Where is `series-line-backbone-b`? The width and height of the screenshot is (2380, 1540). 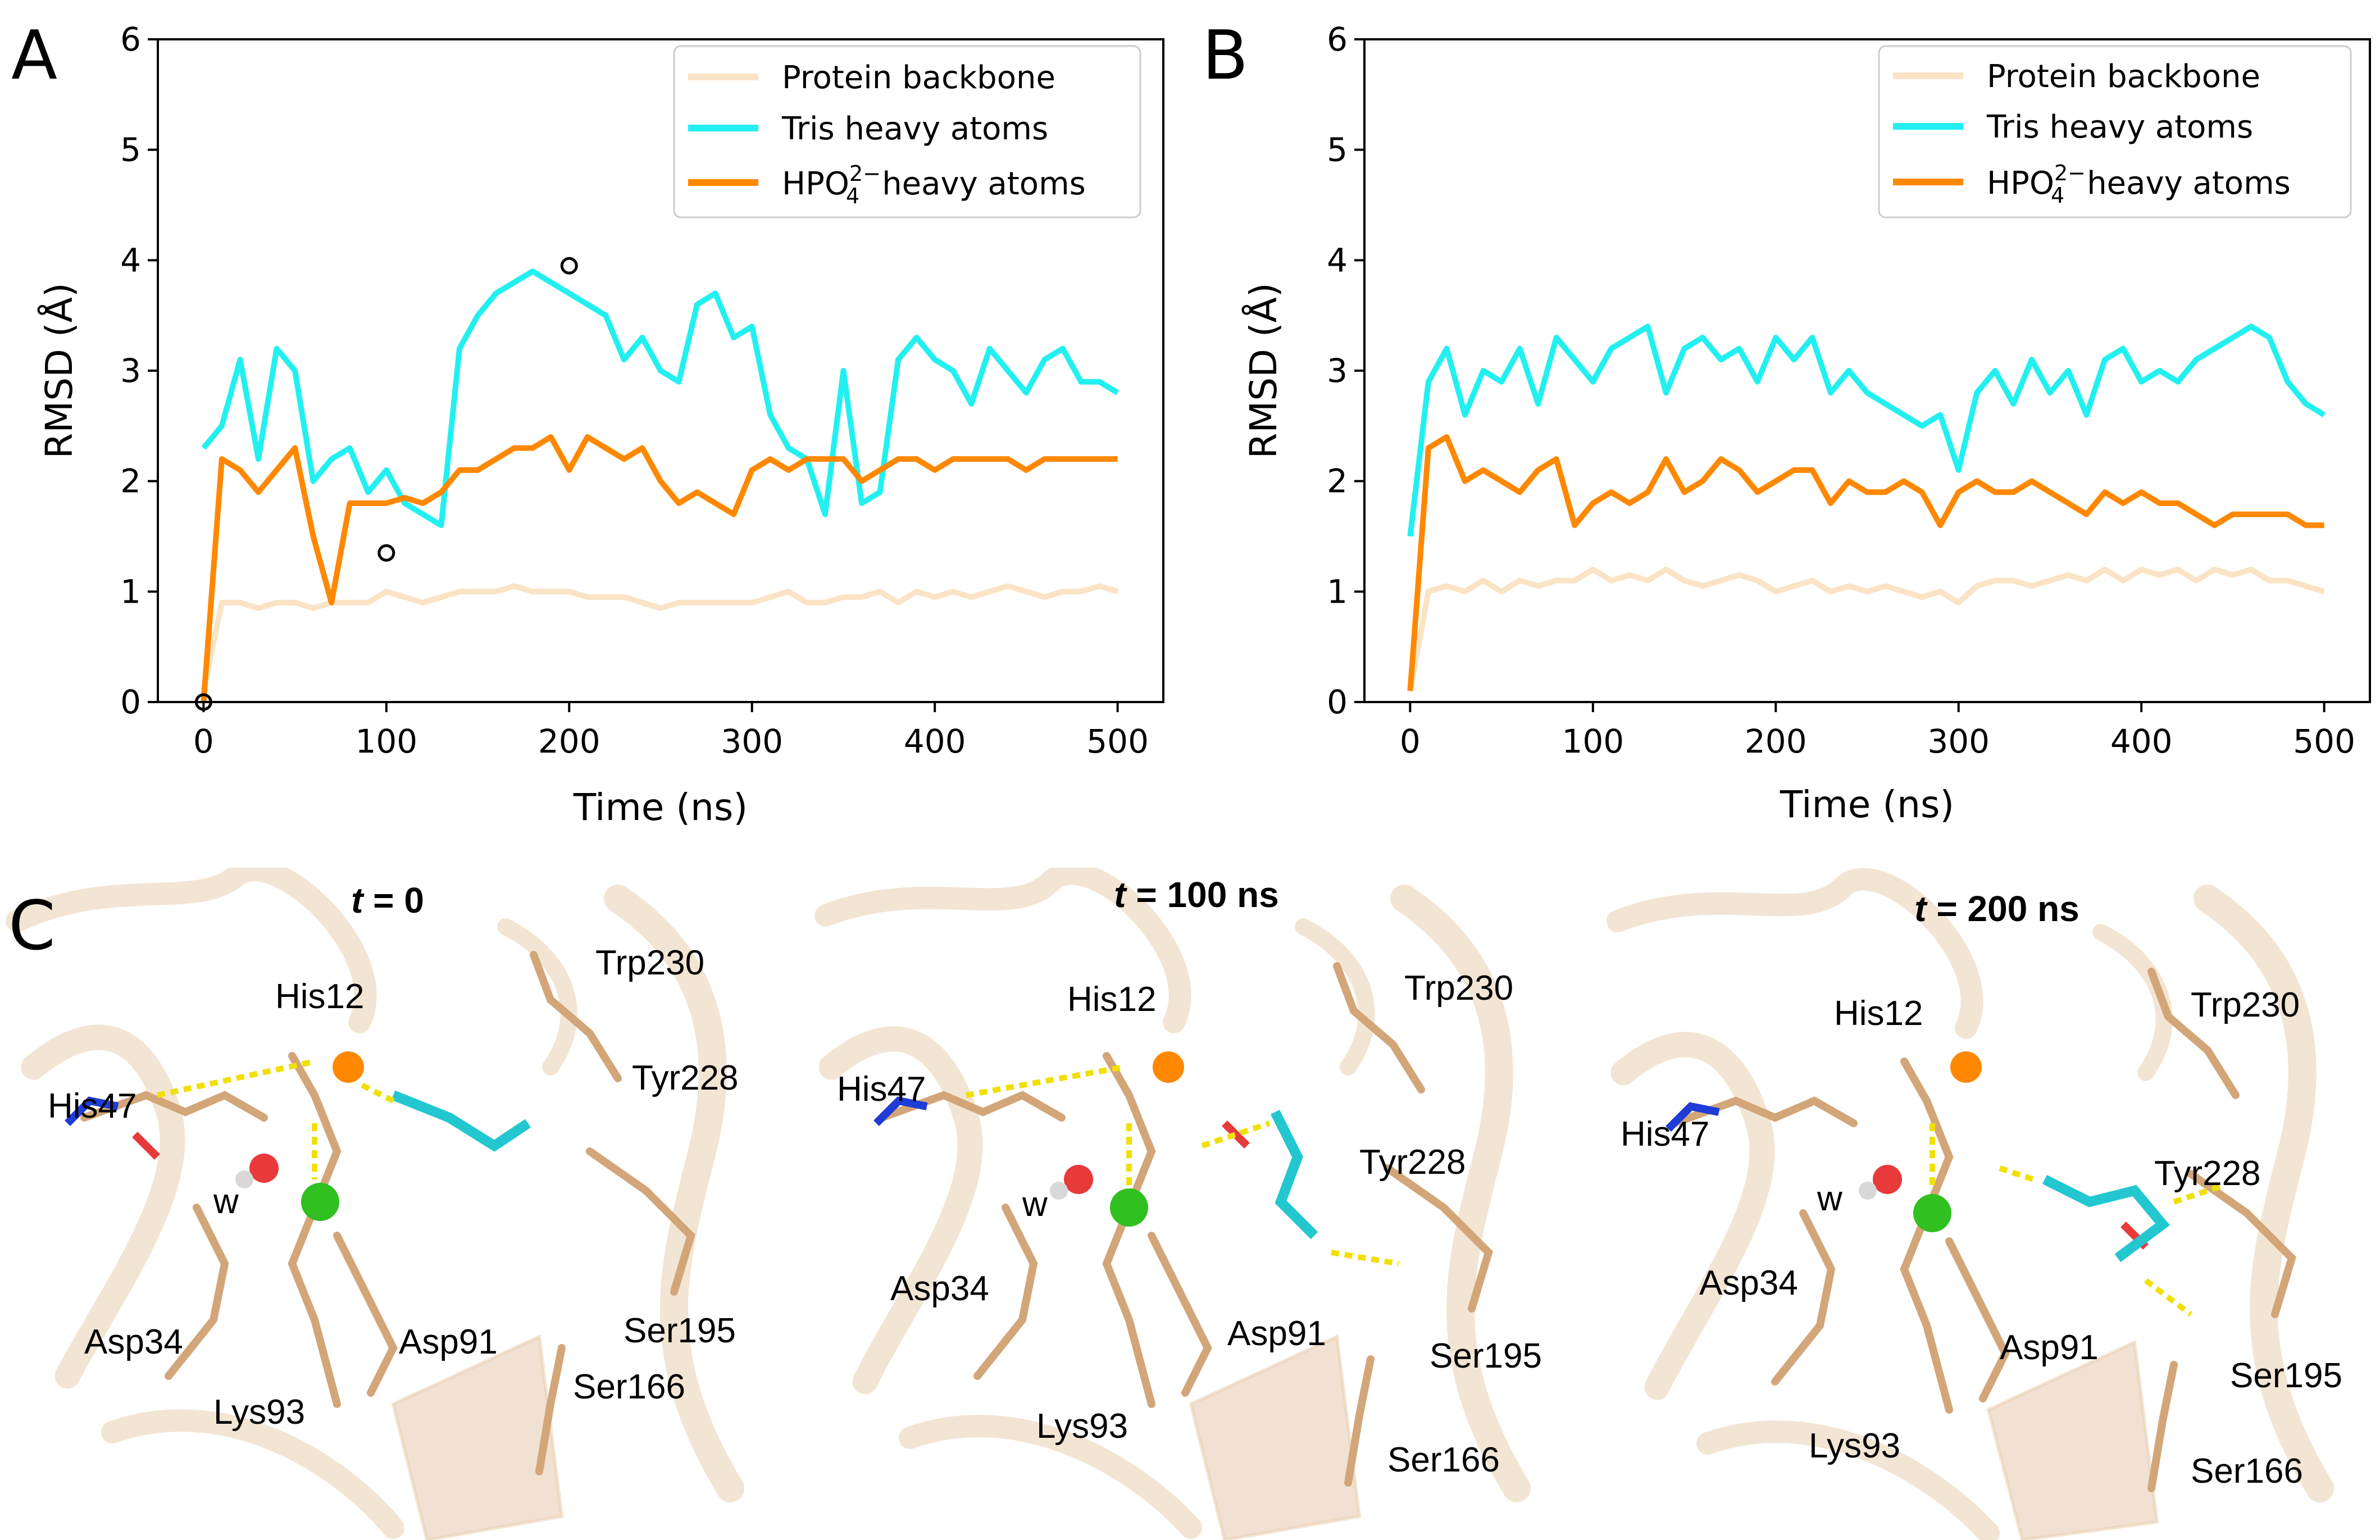
series-line-backbone-b is located at coordinates (1867, 629).